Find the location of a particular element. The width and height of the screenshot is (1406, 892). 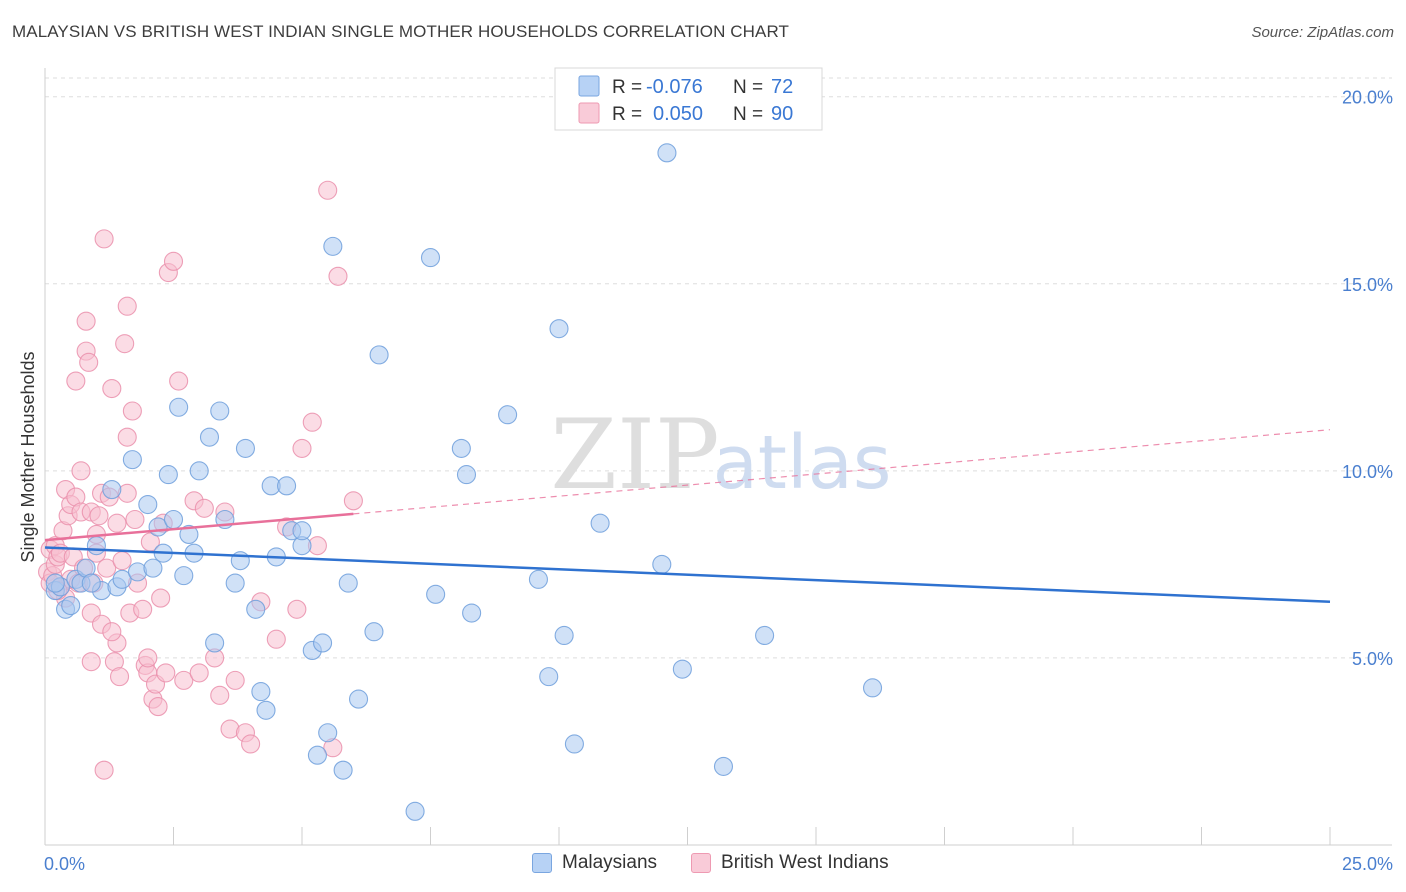

stats-n-label-blue: N = is located at coordinates (748, 87).